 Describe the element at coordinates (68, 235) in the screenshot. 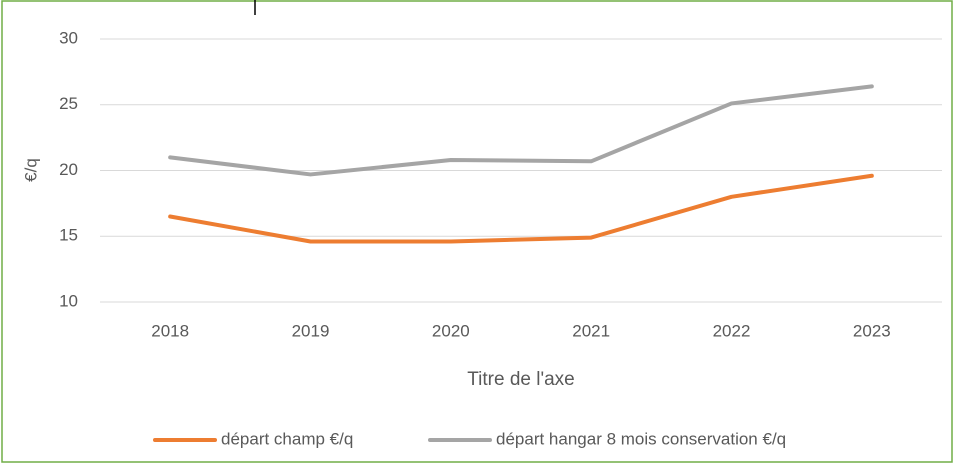

I see `y-tick-label: 15` at that location.